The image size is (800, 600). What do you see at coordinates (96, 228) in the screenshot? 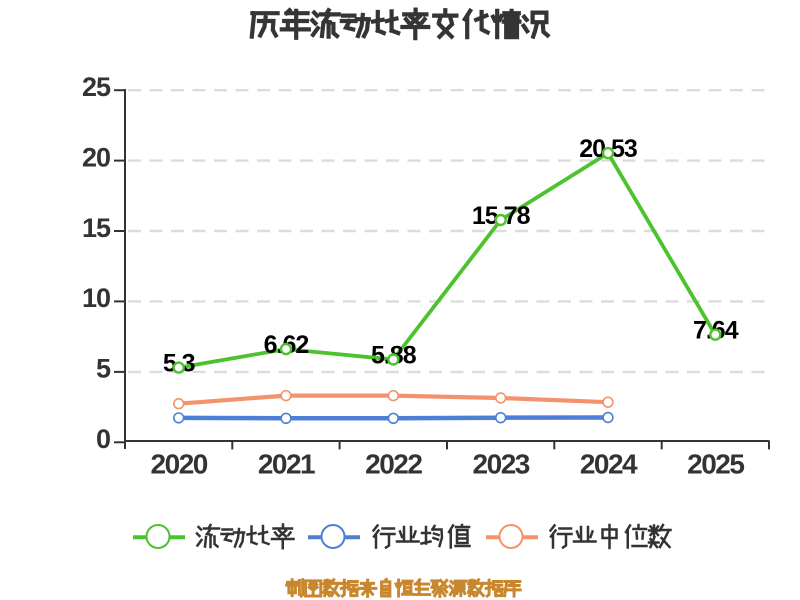
I see `svg-text: 15` at bounding box center [96, 228].